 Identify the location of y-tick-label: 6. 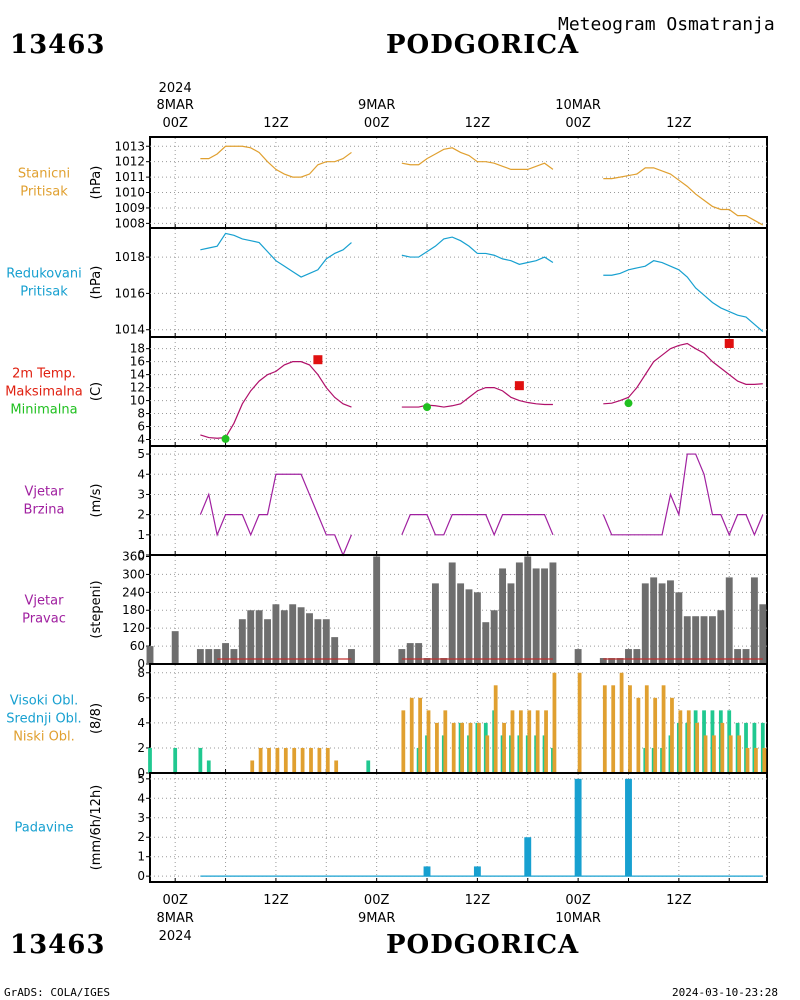
(141, 427).